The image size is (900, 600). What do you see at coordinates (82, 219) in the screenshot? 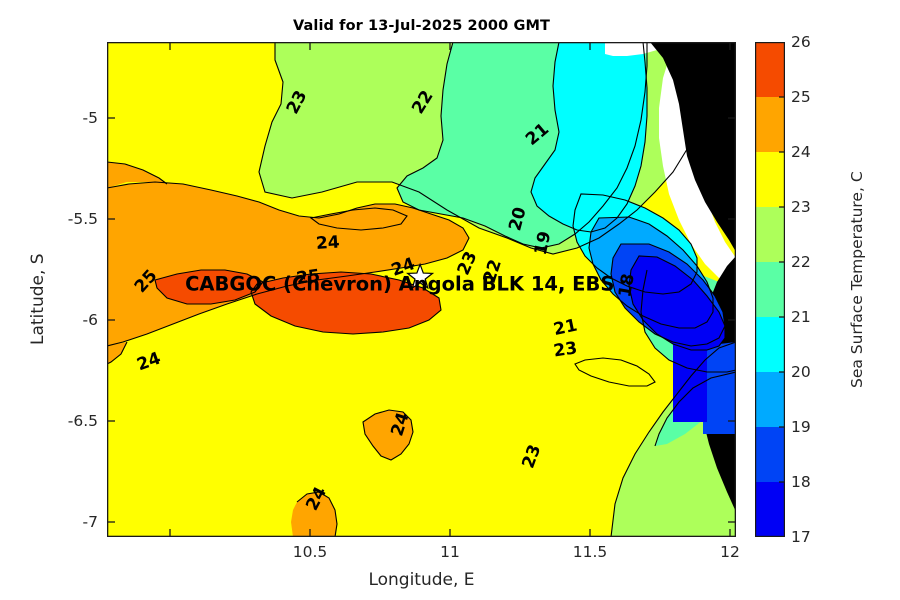
I see `ytick-5-5: -5.5` at bounding box center [82, 219].